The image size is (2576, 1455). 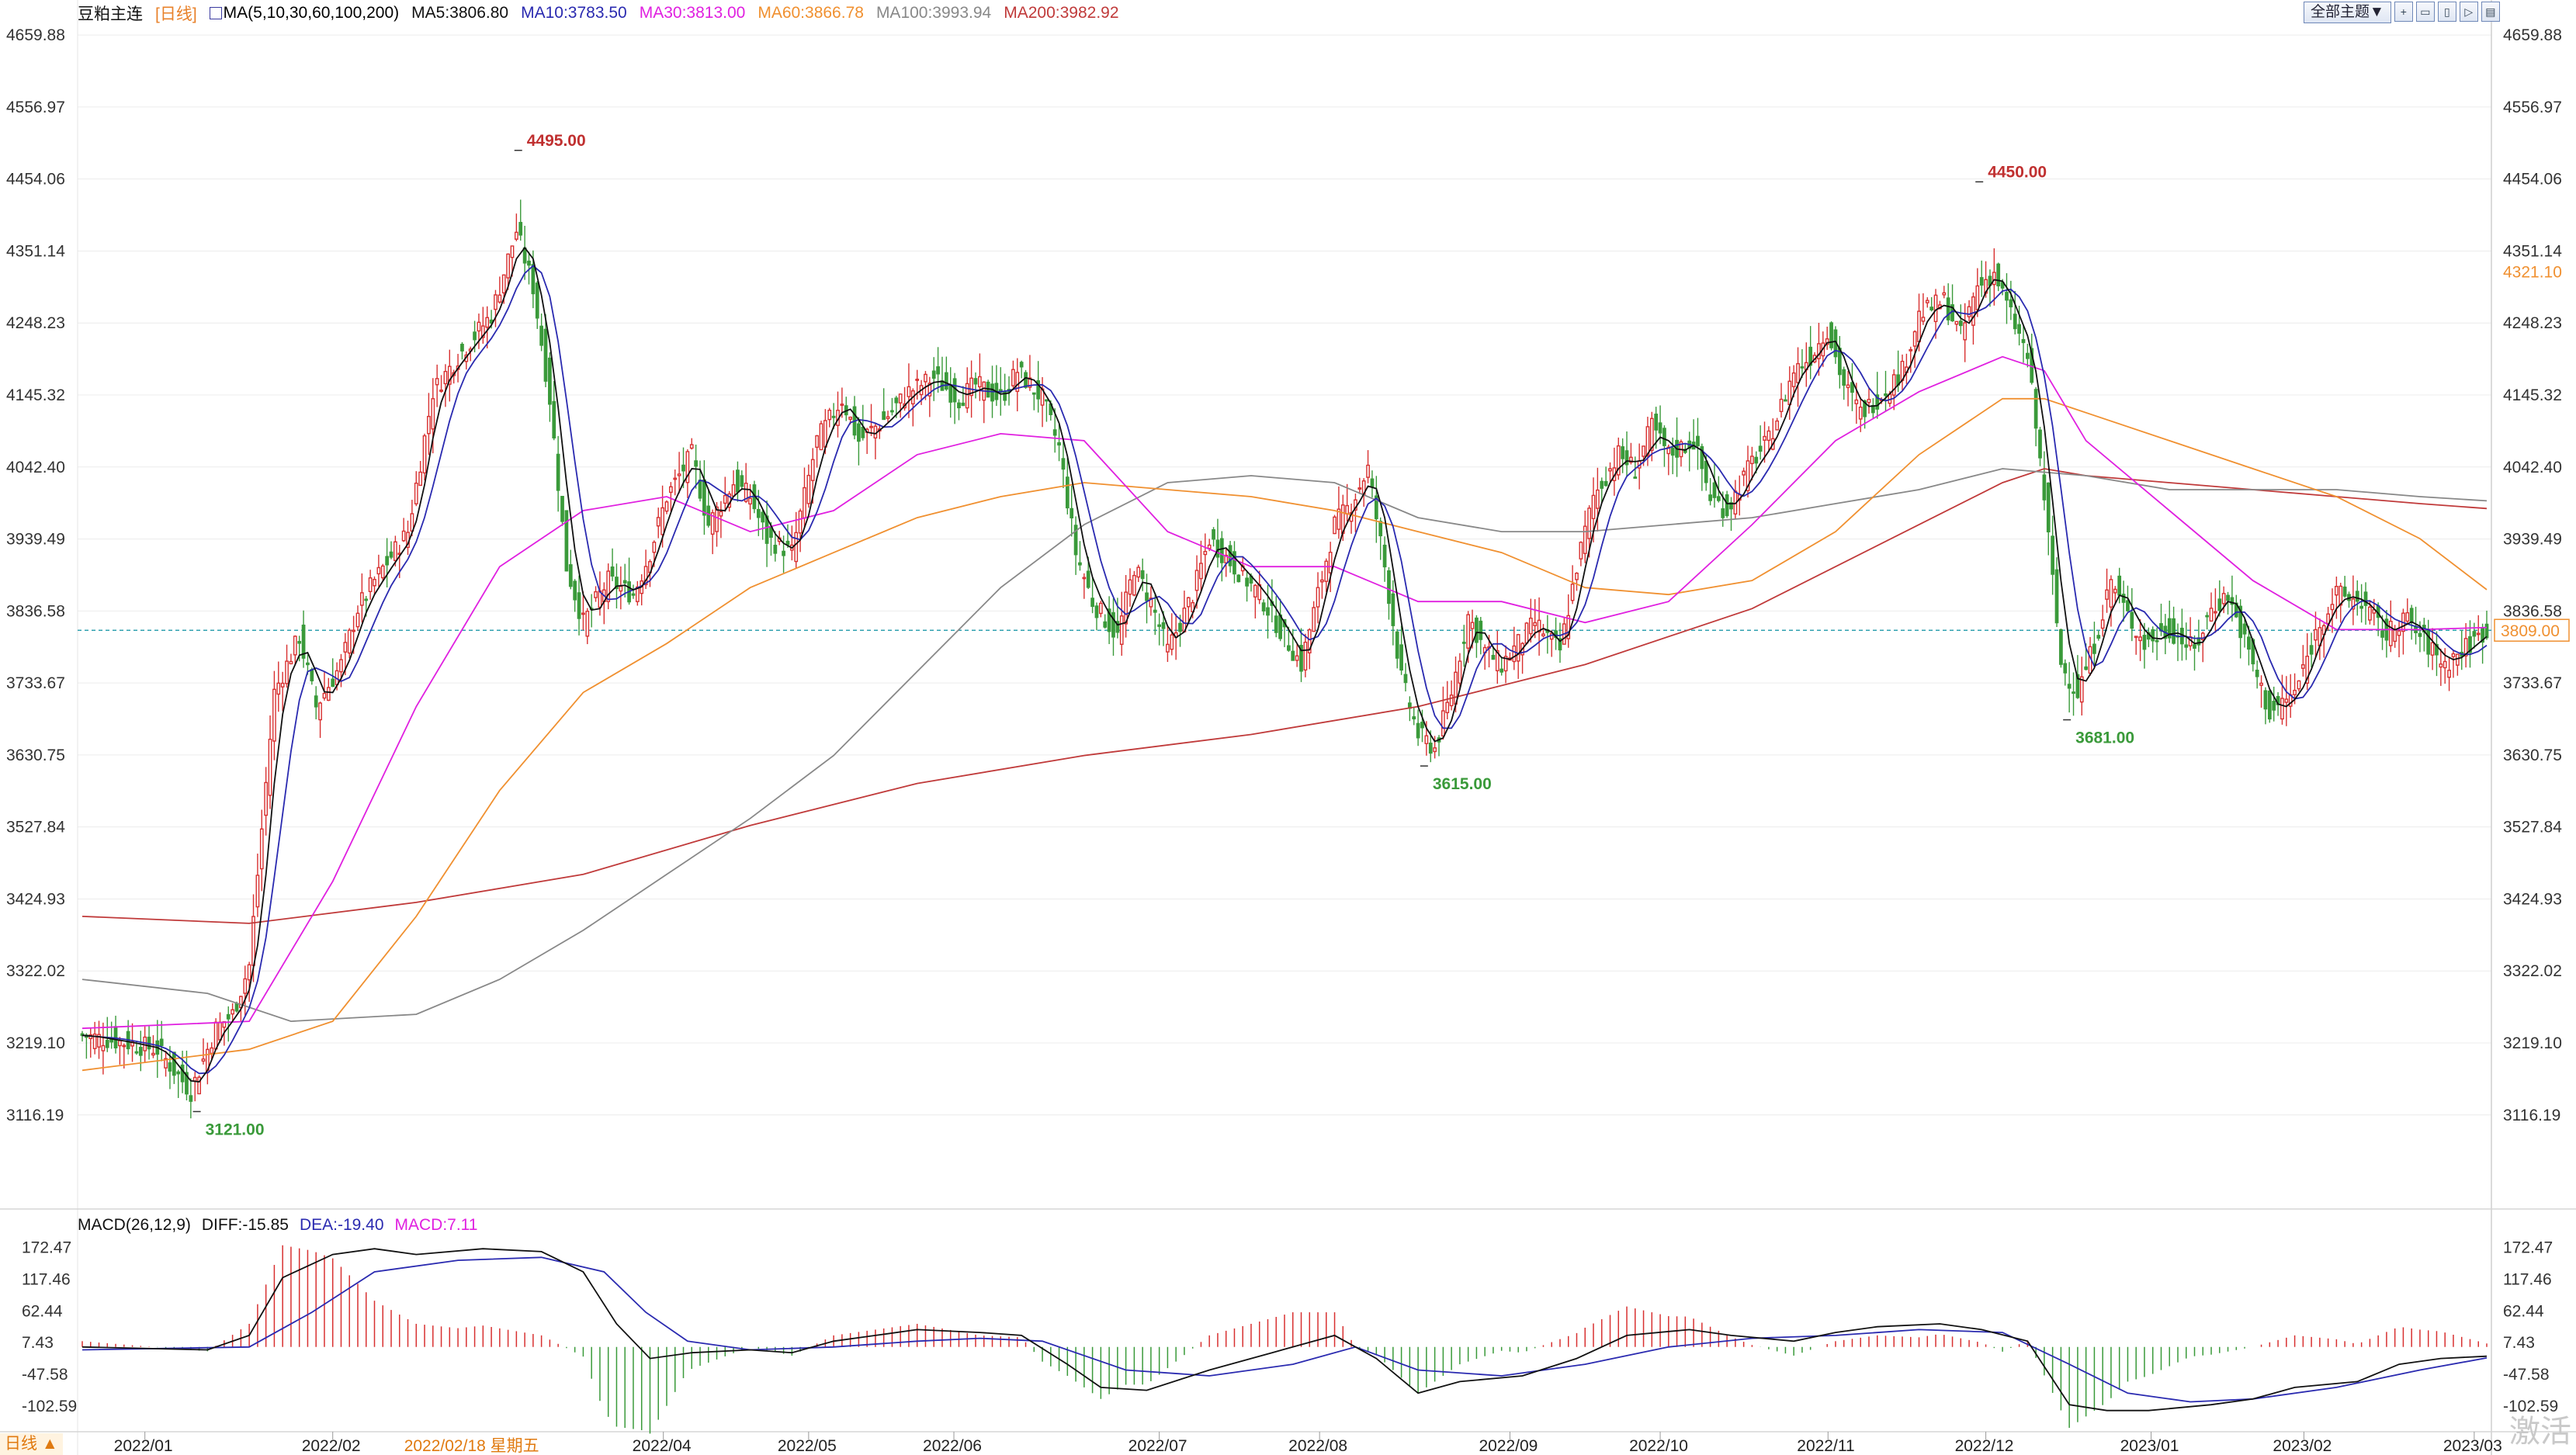 I want to click on ma-value-5: MA200:3982.92, so click(x=1061, y=13).